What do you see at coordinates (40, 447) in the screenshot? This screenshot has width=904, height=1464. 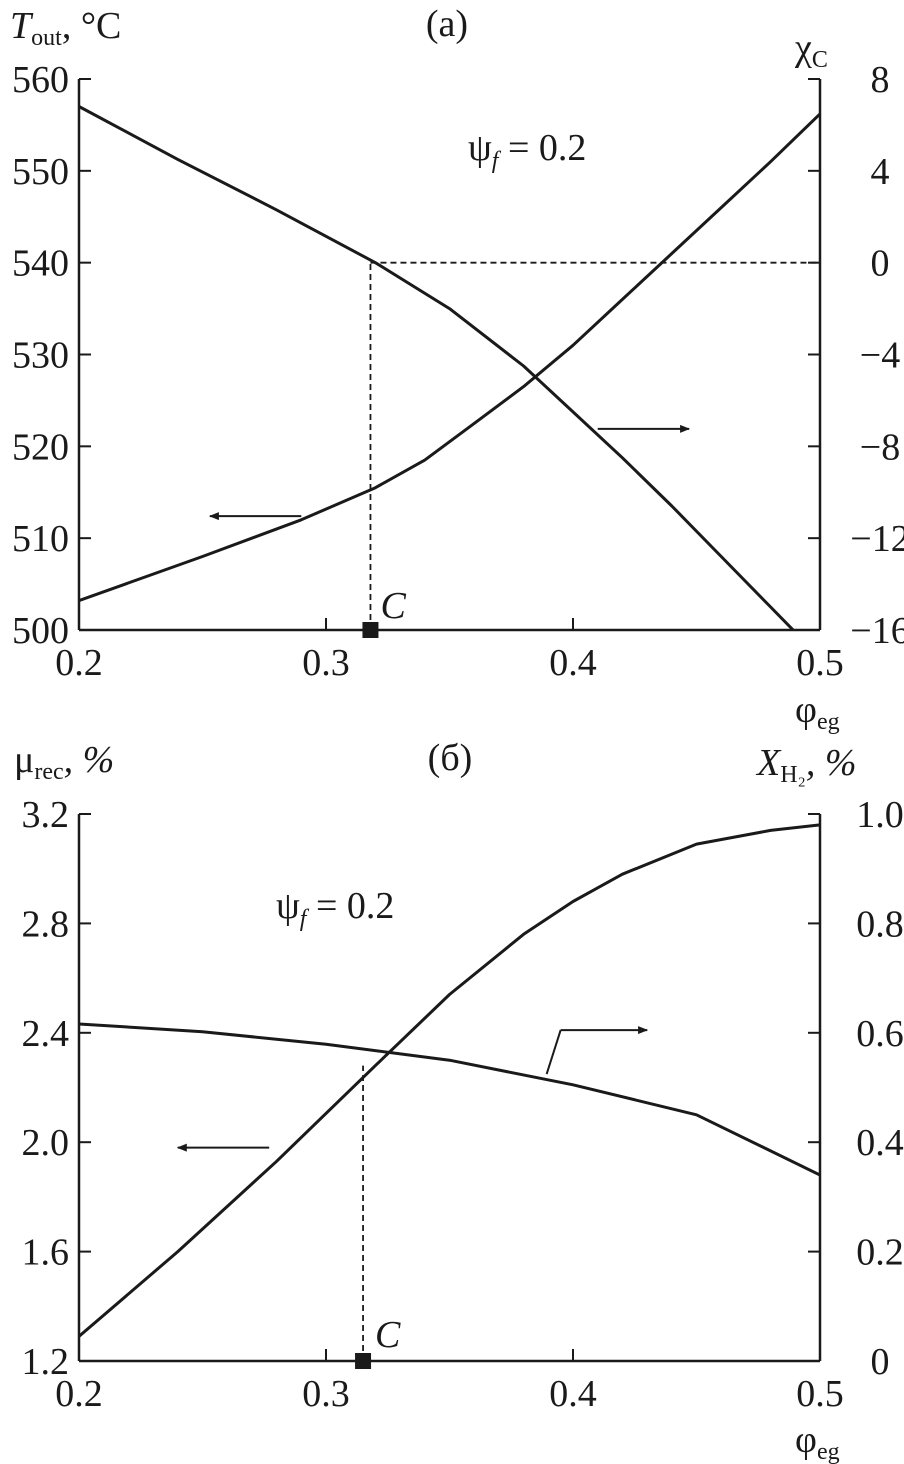 I see `left-y-tick-label: 520` at bounding box center [40, 447].